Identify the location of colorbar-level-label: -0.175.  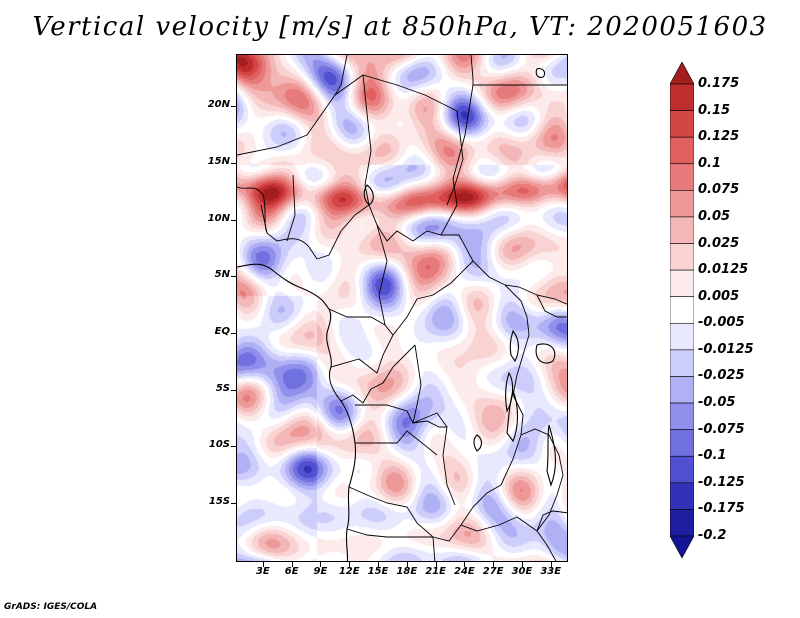
(721, 509).